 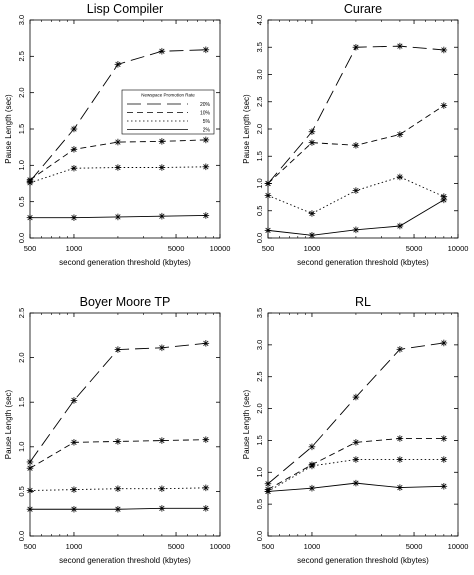 What do you see at coordinates (259, 20) in the screenshot?
I see `y-tick-label: 4.0` at bounding box center [259, 20].